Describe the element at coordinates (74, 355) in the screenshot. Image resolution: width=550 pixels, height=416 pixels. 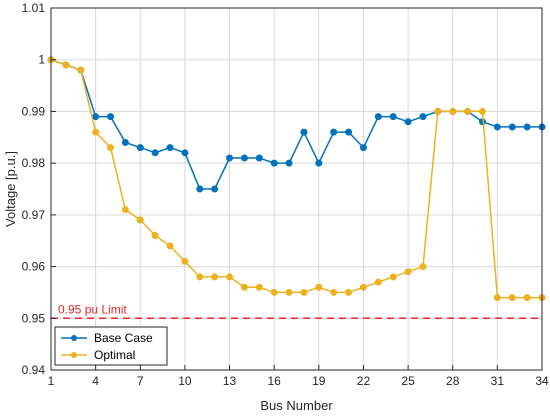
I see `legend-swatch-marker-optimal` at that location.